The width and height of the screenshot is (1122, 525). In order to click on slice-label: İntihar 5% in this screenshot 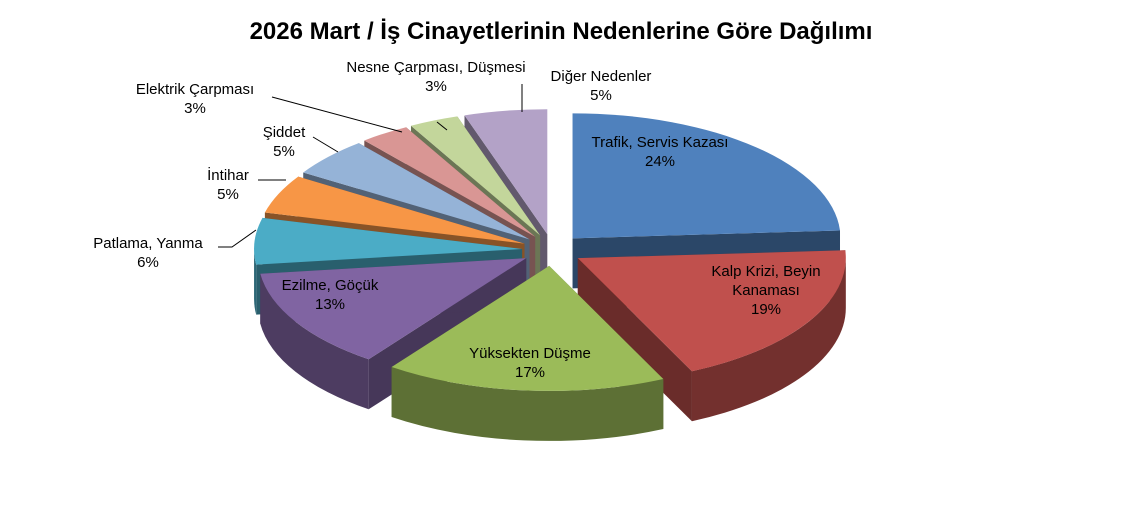, I will do `click(228, 185)`.